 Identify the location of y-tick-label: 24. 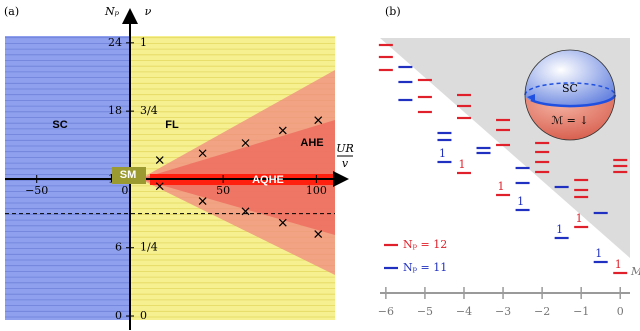
(115, 42).